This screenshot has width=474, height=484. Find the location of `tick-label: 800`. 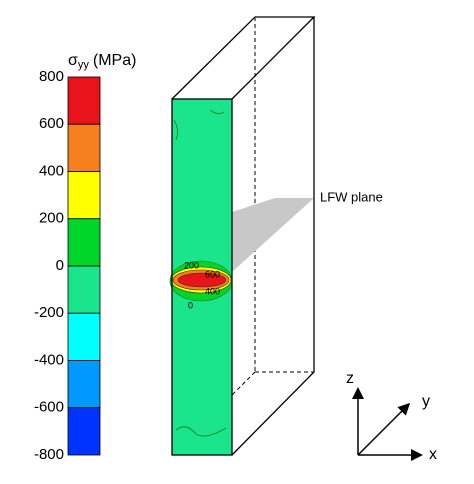

tick-label: 800 is located at coordinates (51, 76).